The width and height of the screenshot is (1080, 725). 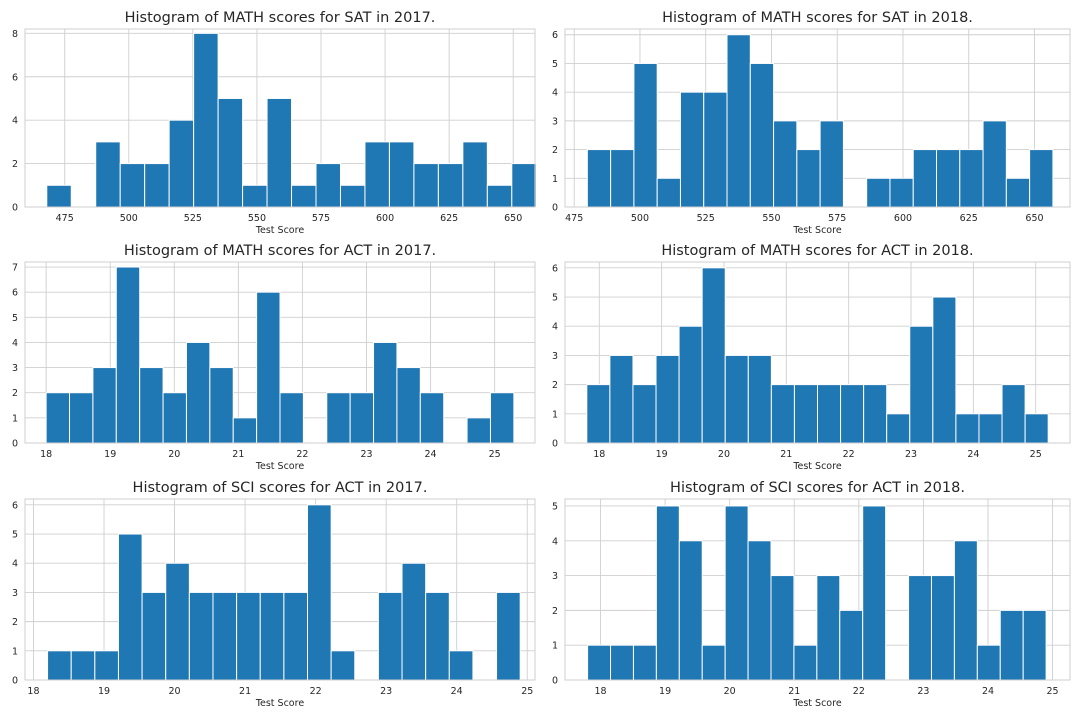 What do you see at coordinates (973, 454) in the screenshot?
I see `x-tick-label: 24` at bounding box center [973, 454].